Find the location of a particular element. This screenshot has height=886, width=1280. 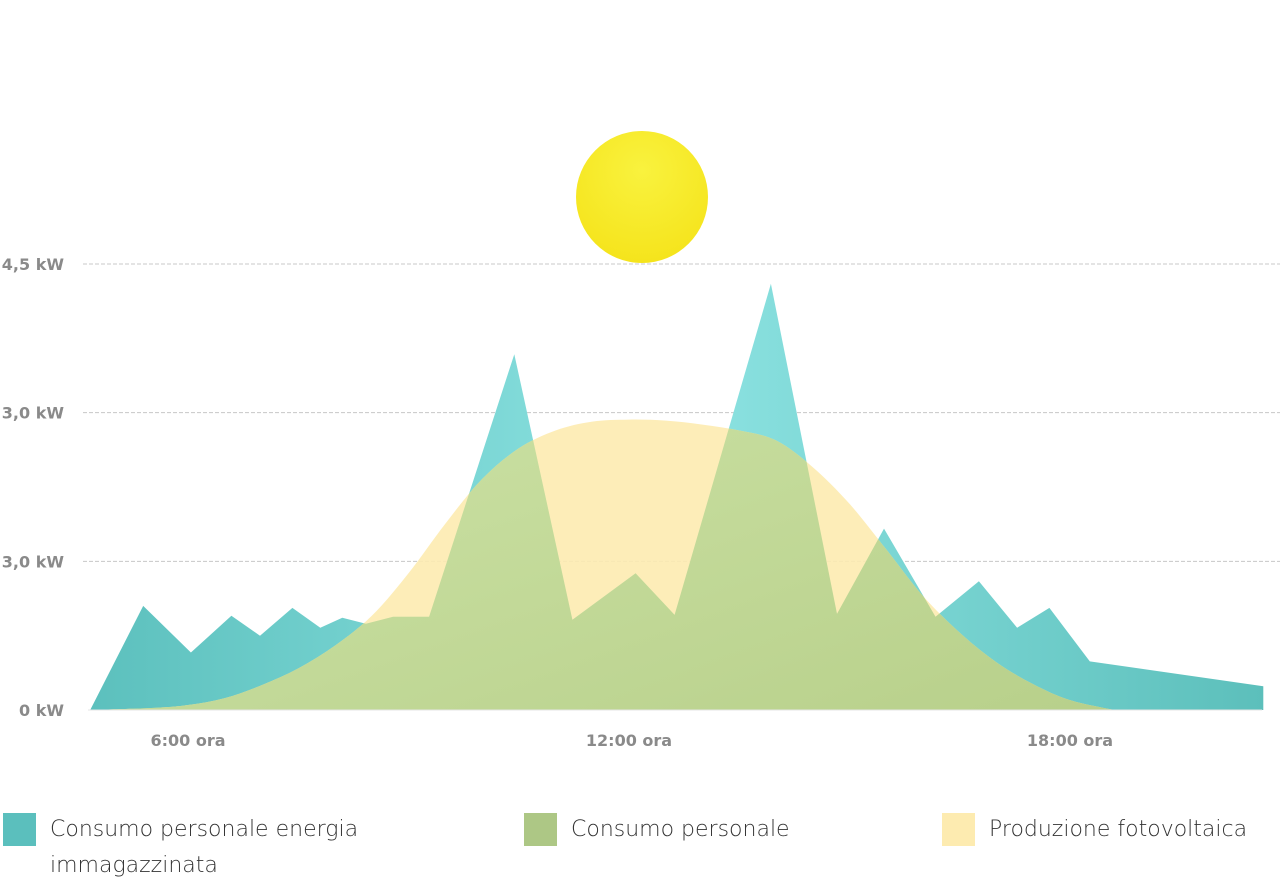

x-tick-label: 18:00 ora is located at coordinates (1070, 740).